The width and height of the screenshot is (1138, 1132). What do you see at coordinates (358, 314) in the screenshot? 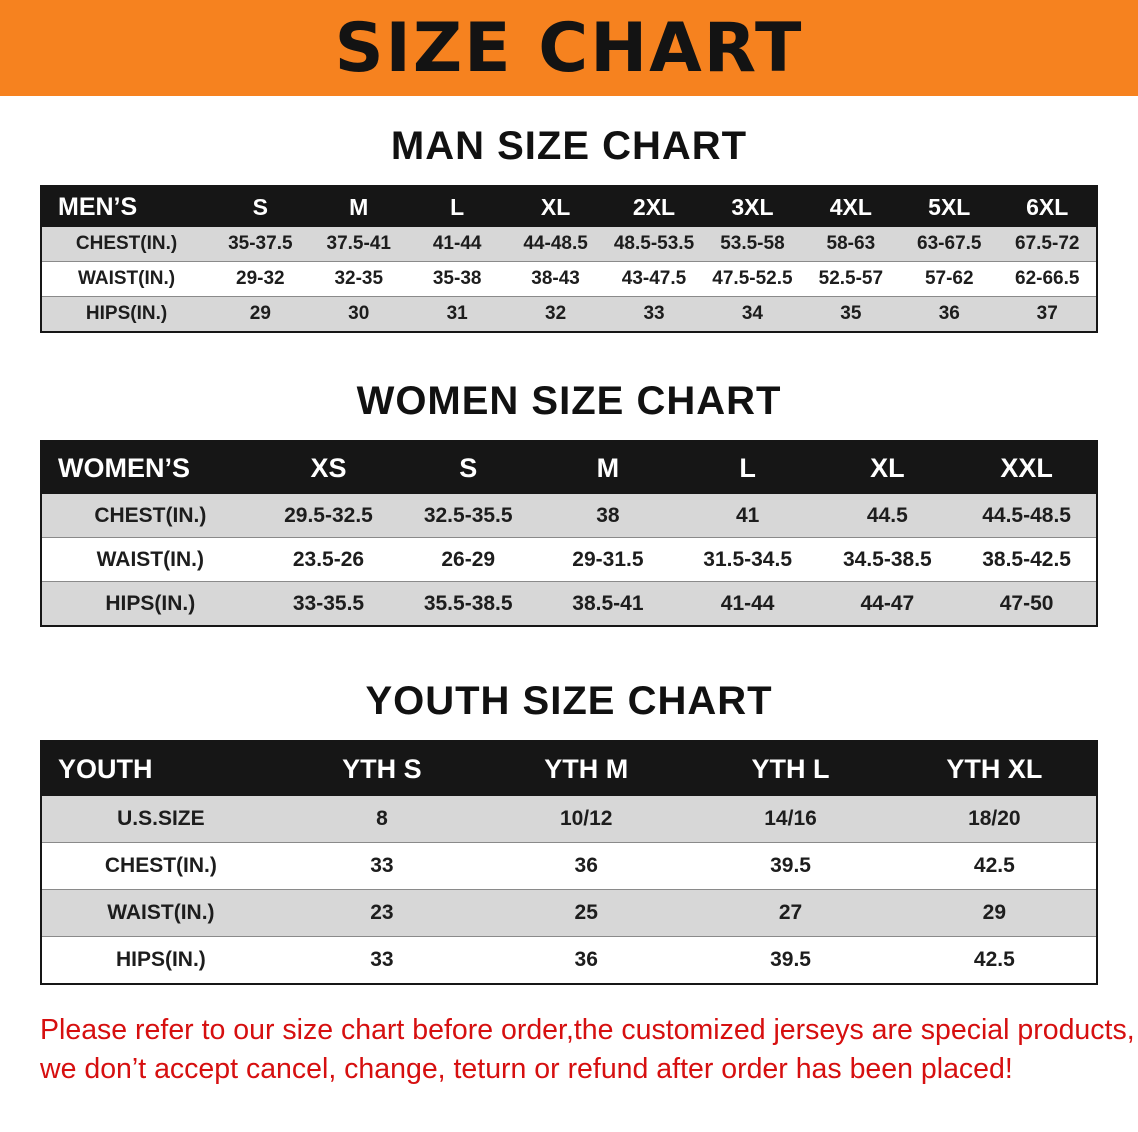
I see `measurement-value-cell: 30` at bounding box center [358, 314].